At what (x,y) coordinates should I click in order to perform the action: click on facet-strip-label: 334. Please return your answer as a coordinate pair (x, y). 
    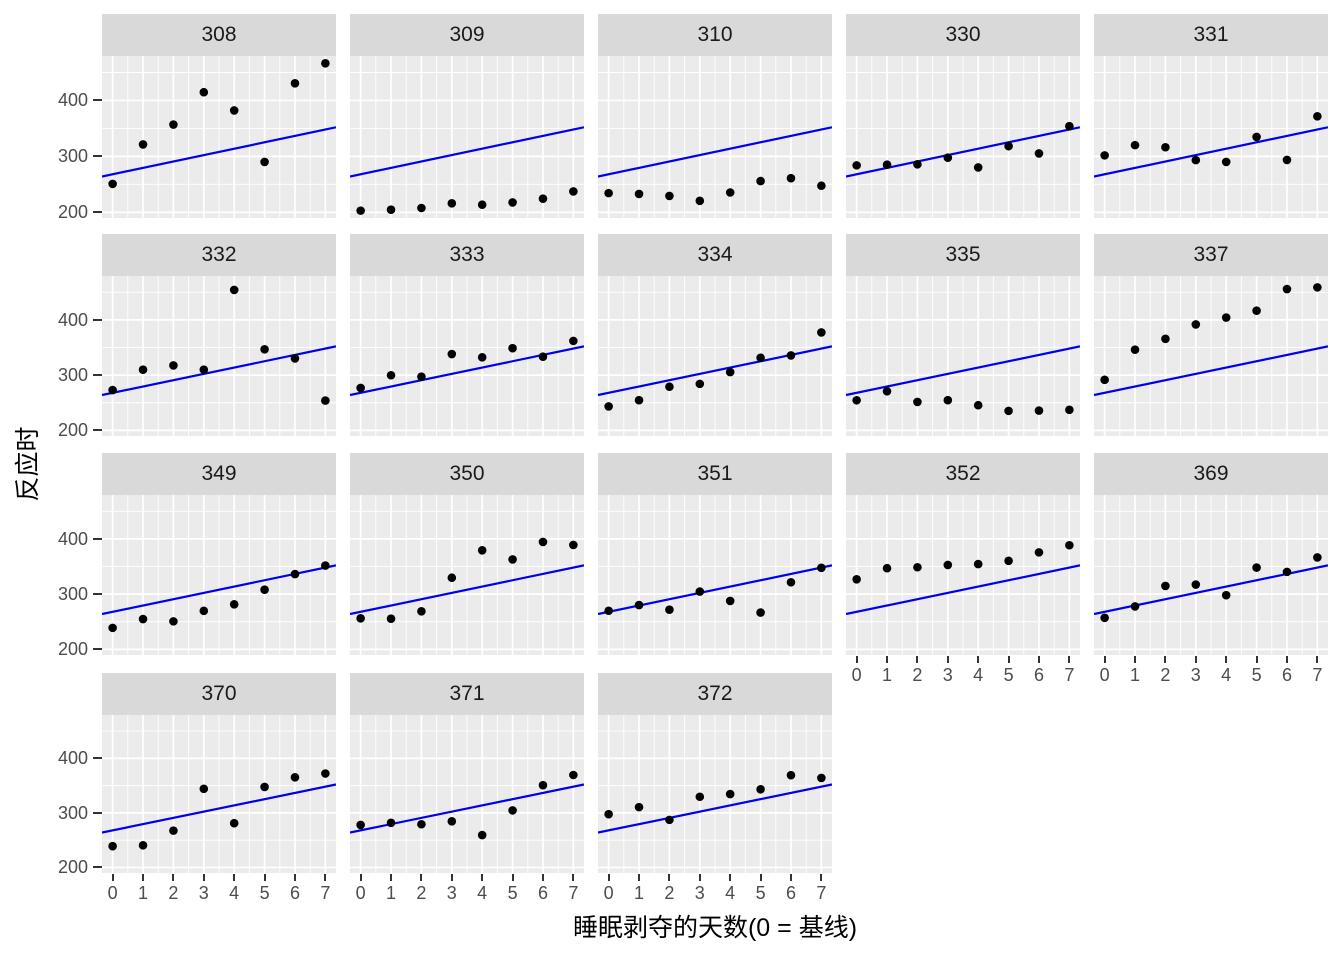
    Looking at the image, I should click on (715, 255).